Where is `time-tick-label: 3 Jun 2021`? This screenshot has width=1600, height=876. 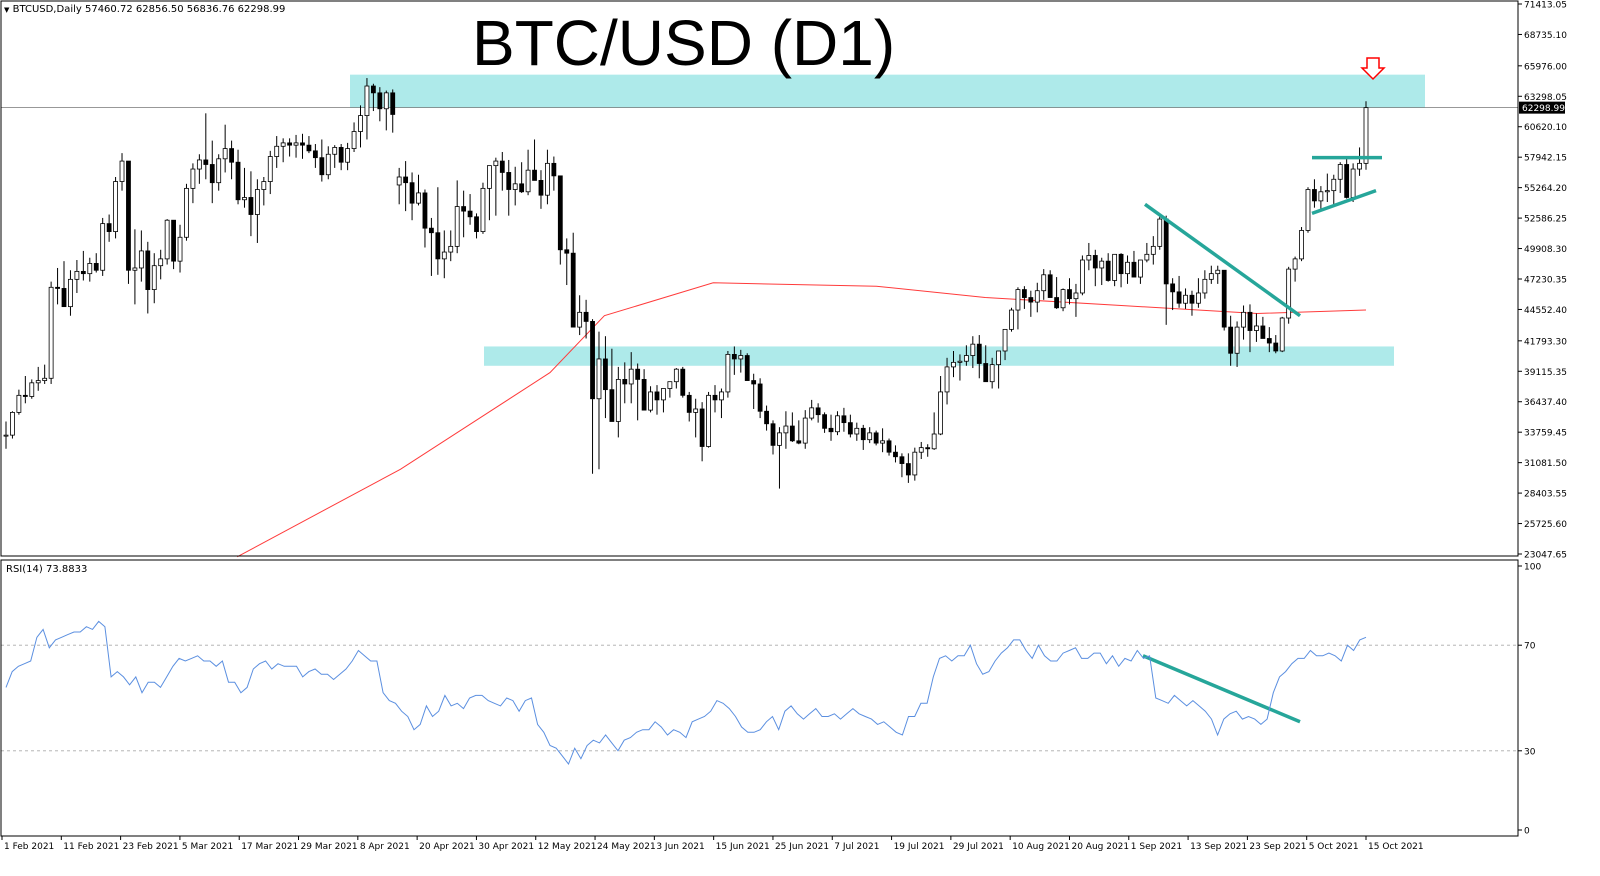 time-tick-label: 3 Jun 2021 is located at coordinates (680, 847).